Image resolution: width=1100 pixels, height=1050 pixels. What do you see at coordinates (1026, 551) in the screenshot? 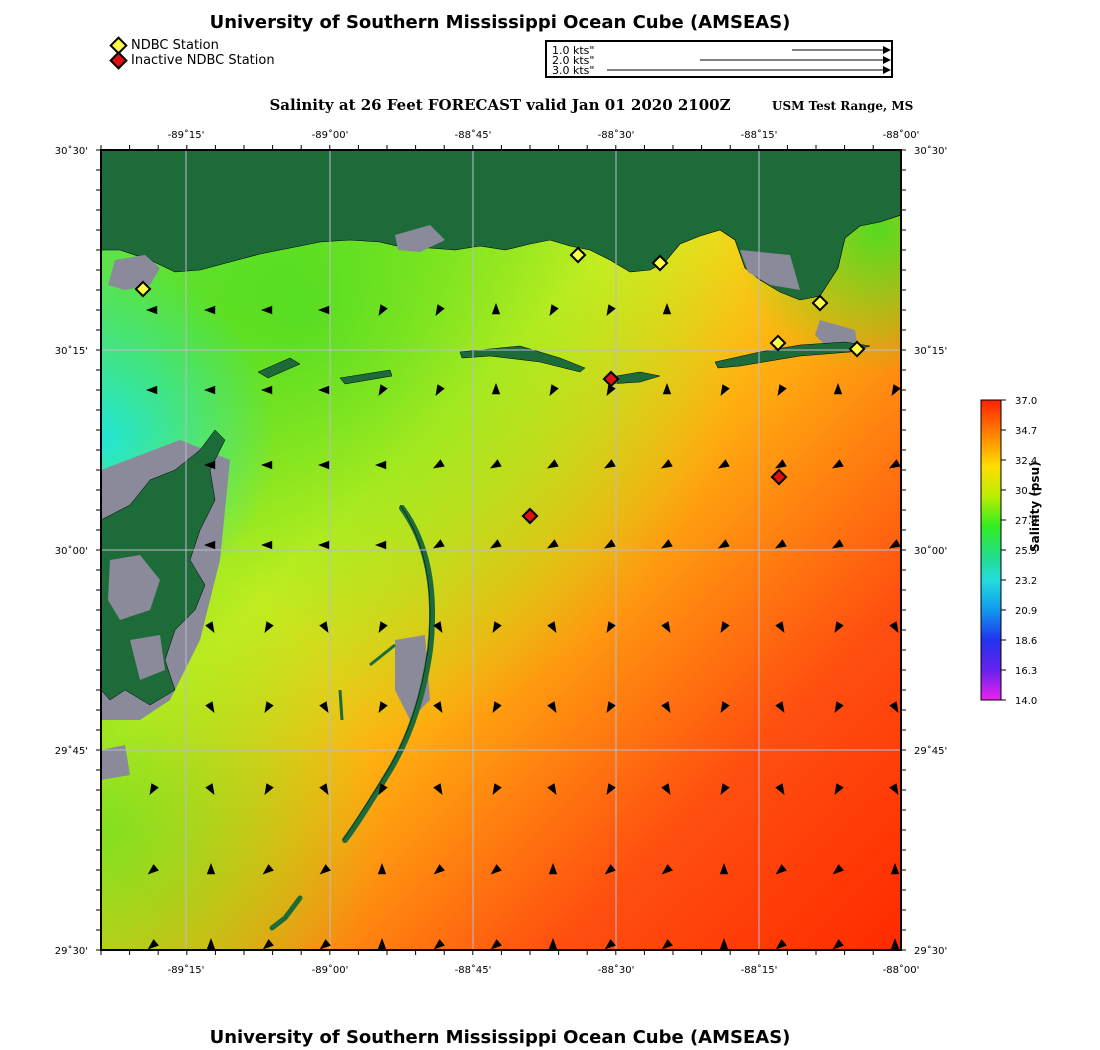
I see `colorbar-tick: 25.5` at bounding box center [1026, 551].